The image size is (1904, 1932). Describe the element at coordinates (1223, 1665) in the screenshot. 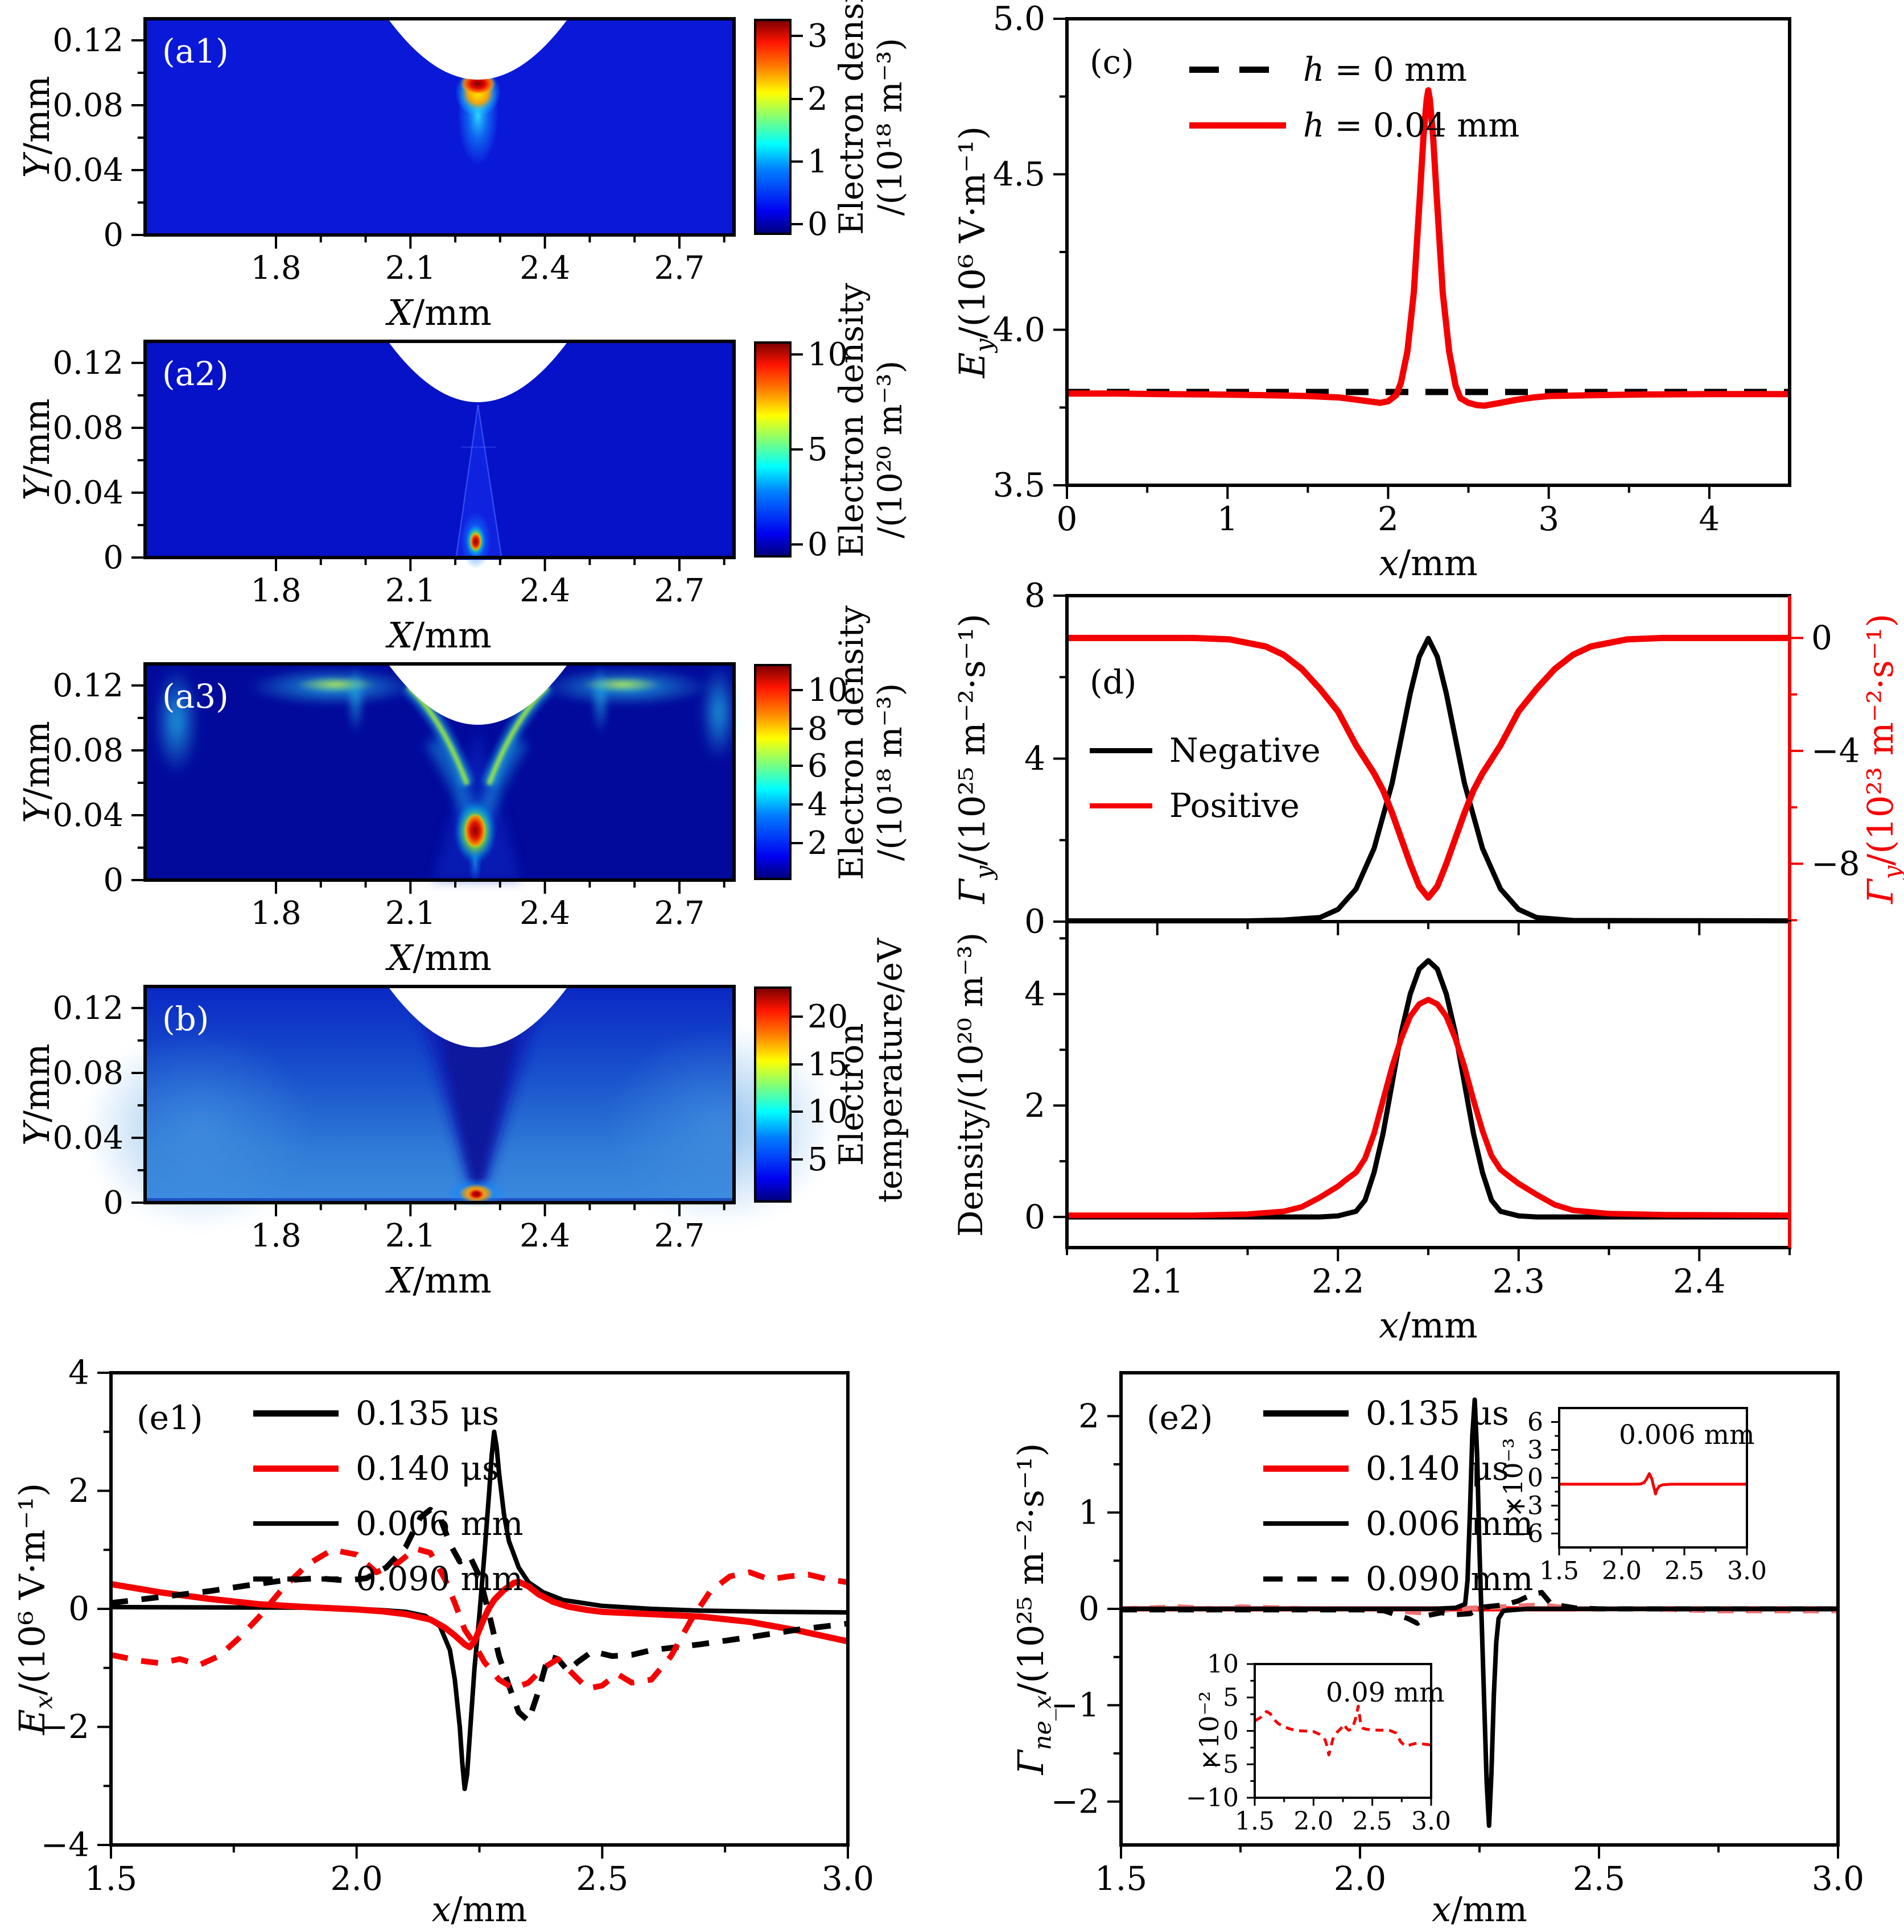

I see `svg-text: 10` at that location.